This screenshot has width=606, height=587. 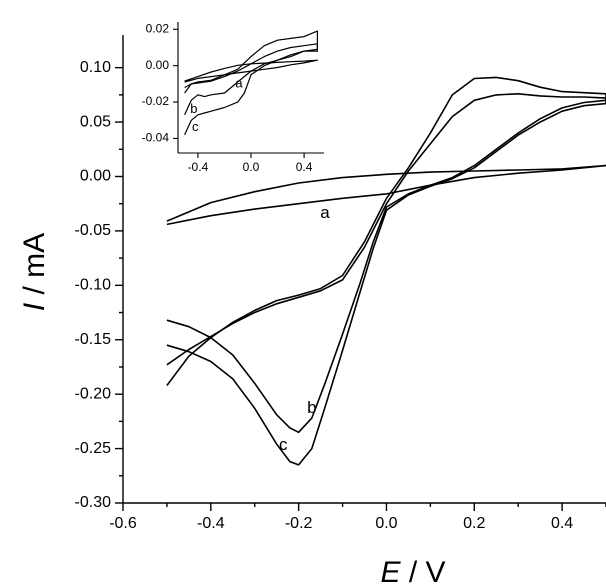 I want to click on inset-x-tick-label: -0.4, so click(x=198, y=167).